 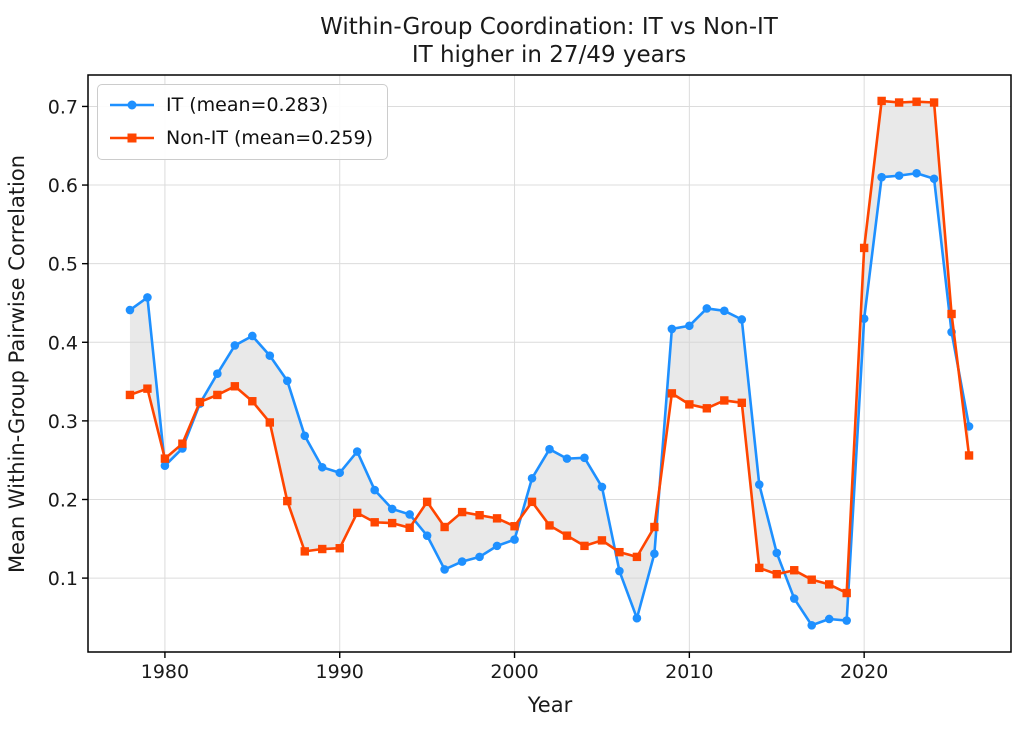 What do you see at coordinates (340, 672) in the screenshot?
I see `x-tick-label: 1990` at bounding box center [340, 672].